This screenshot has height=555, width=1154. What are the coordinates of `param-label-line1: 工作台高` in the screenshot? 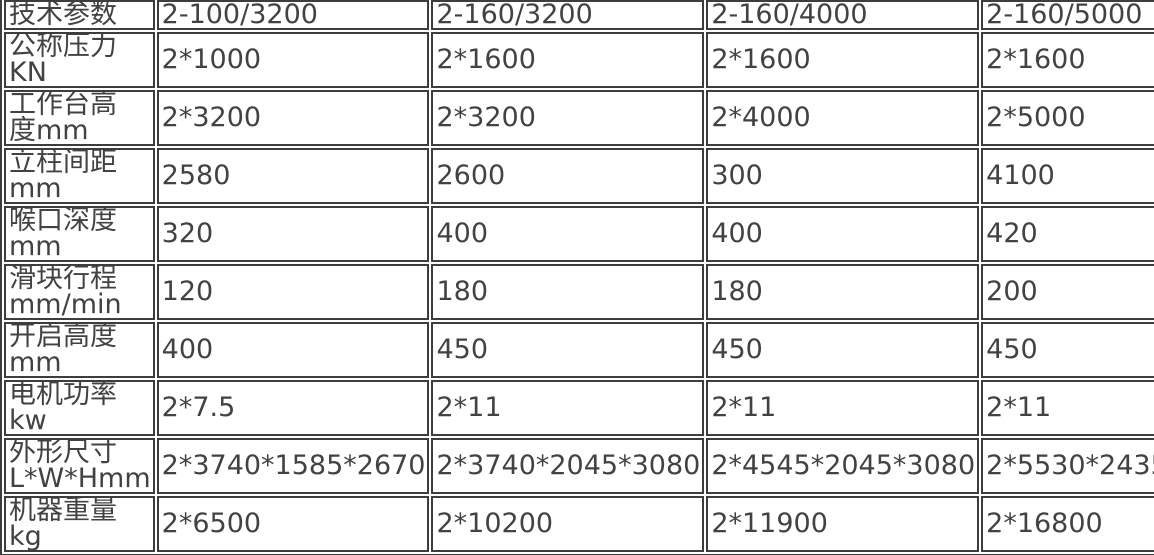 It's located at (63, 105).